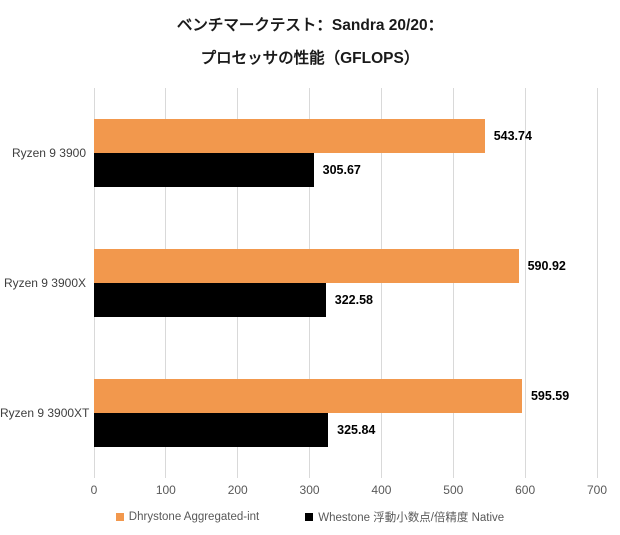 The height and width of the screenshot is (535, 620). What do you see at coordinates (546, 266) in the screenshot?
I see `value-label: 590.92` at bounding box center [546, 266].